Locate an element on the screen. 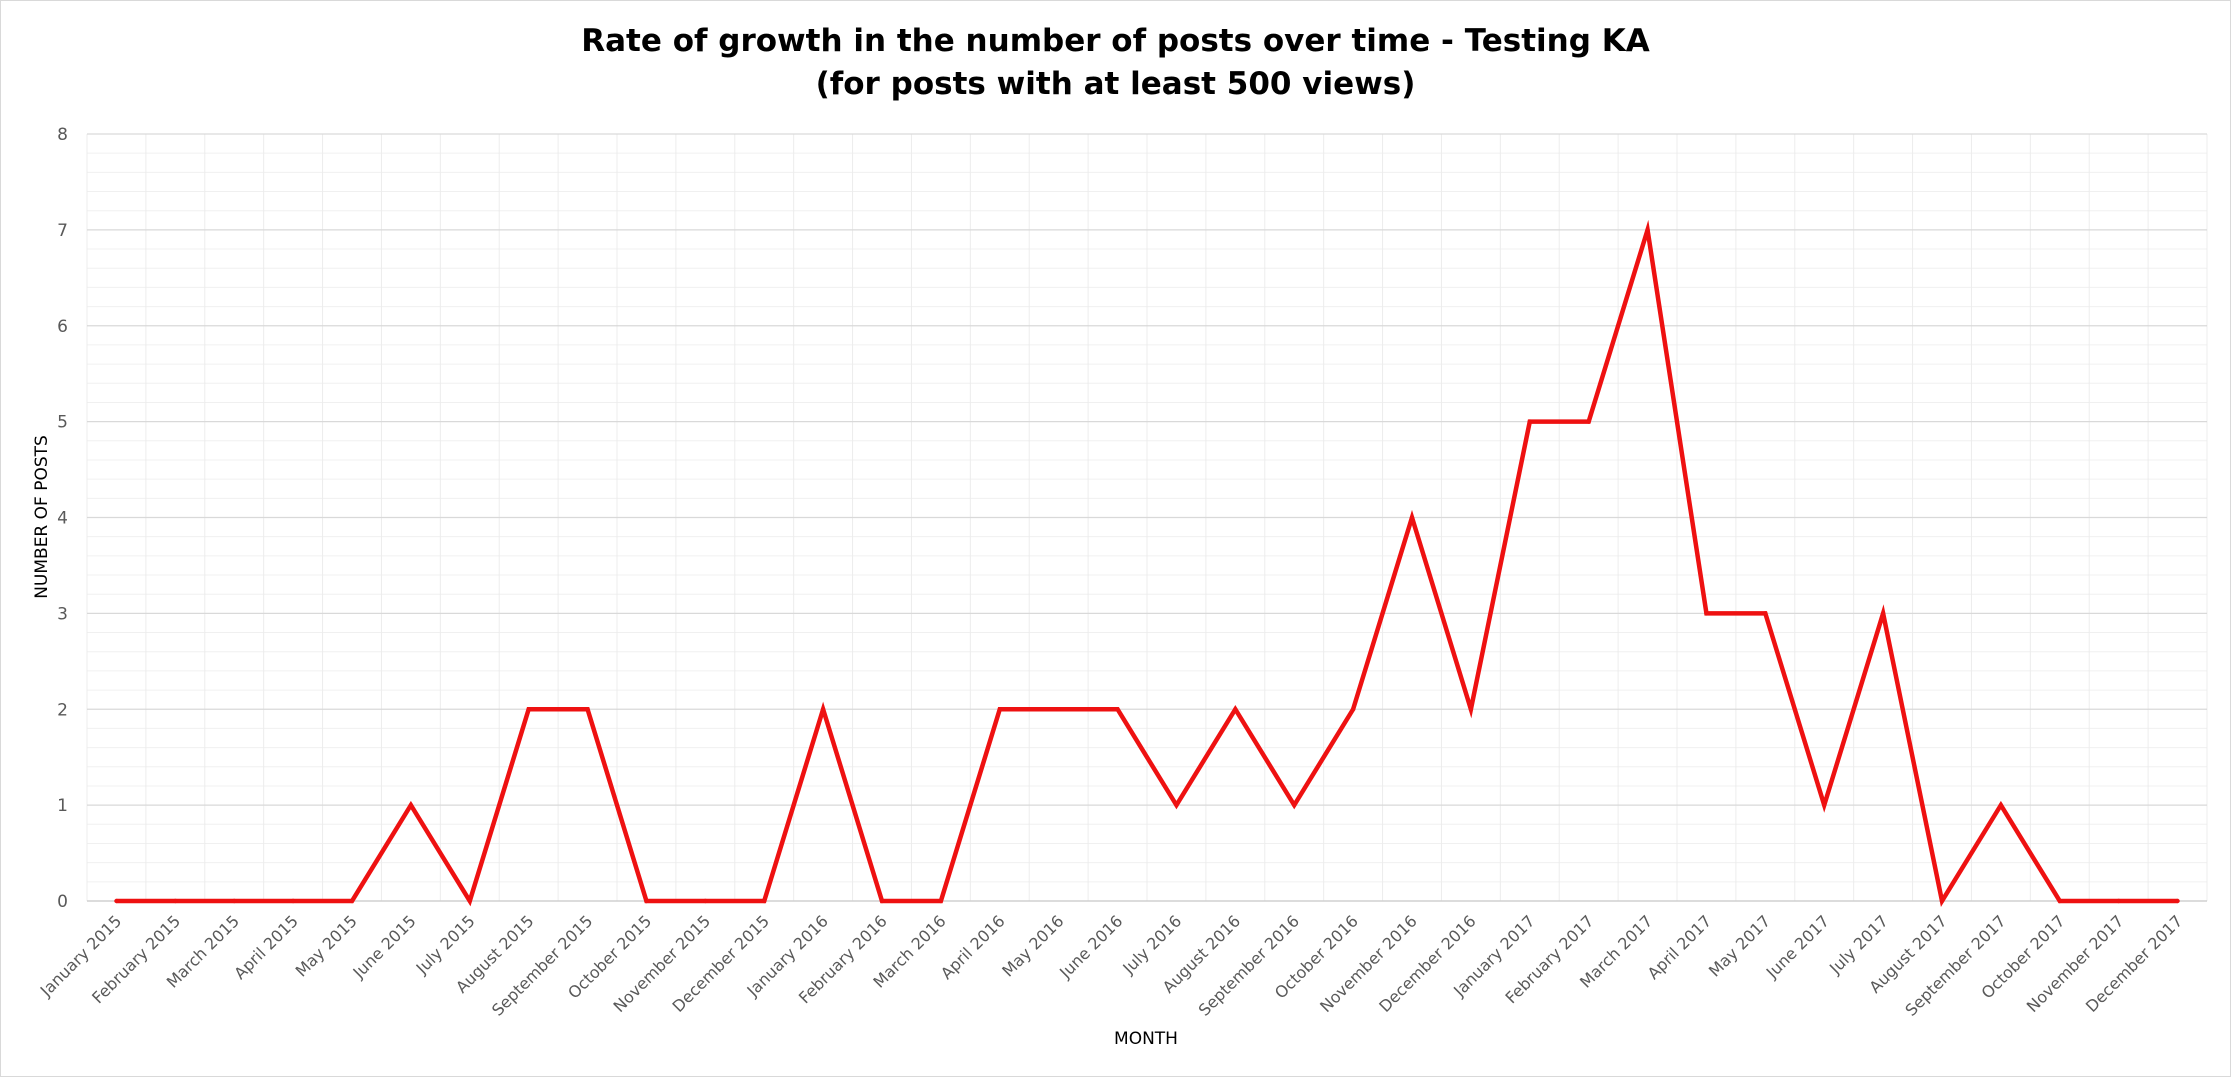  y-tick-label: 0 is located at coordinates (62, 902).